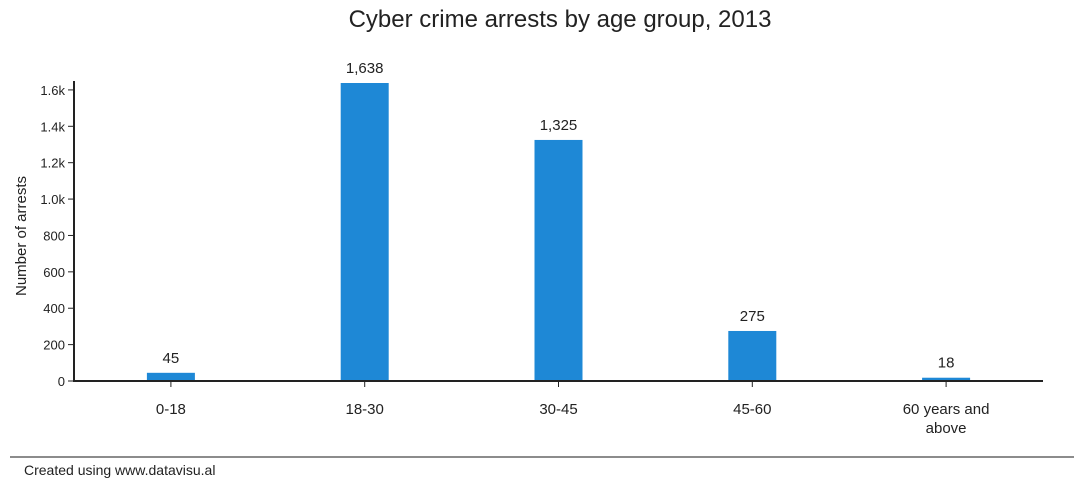  What do you see at coordinates (52, 199) in the screenshot?
I see `y-tick-label: 1.0k` at bounding box center [52, 199].